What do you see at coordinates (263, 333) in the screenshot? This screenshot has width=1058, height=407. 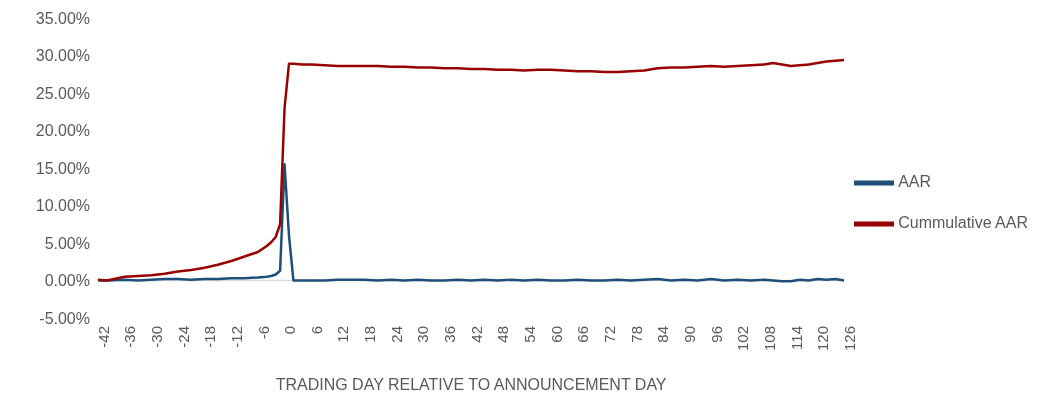 I see `x-tick-label: -6` at bounding box center [263, 333].